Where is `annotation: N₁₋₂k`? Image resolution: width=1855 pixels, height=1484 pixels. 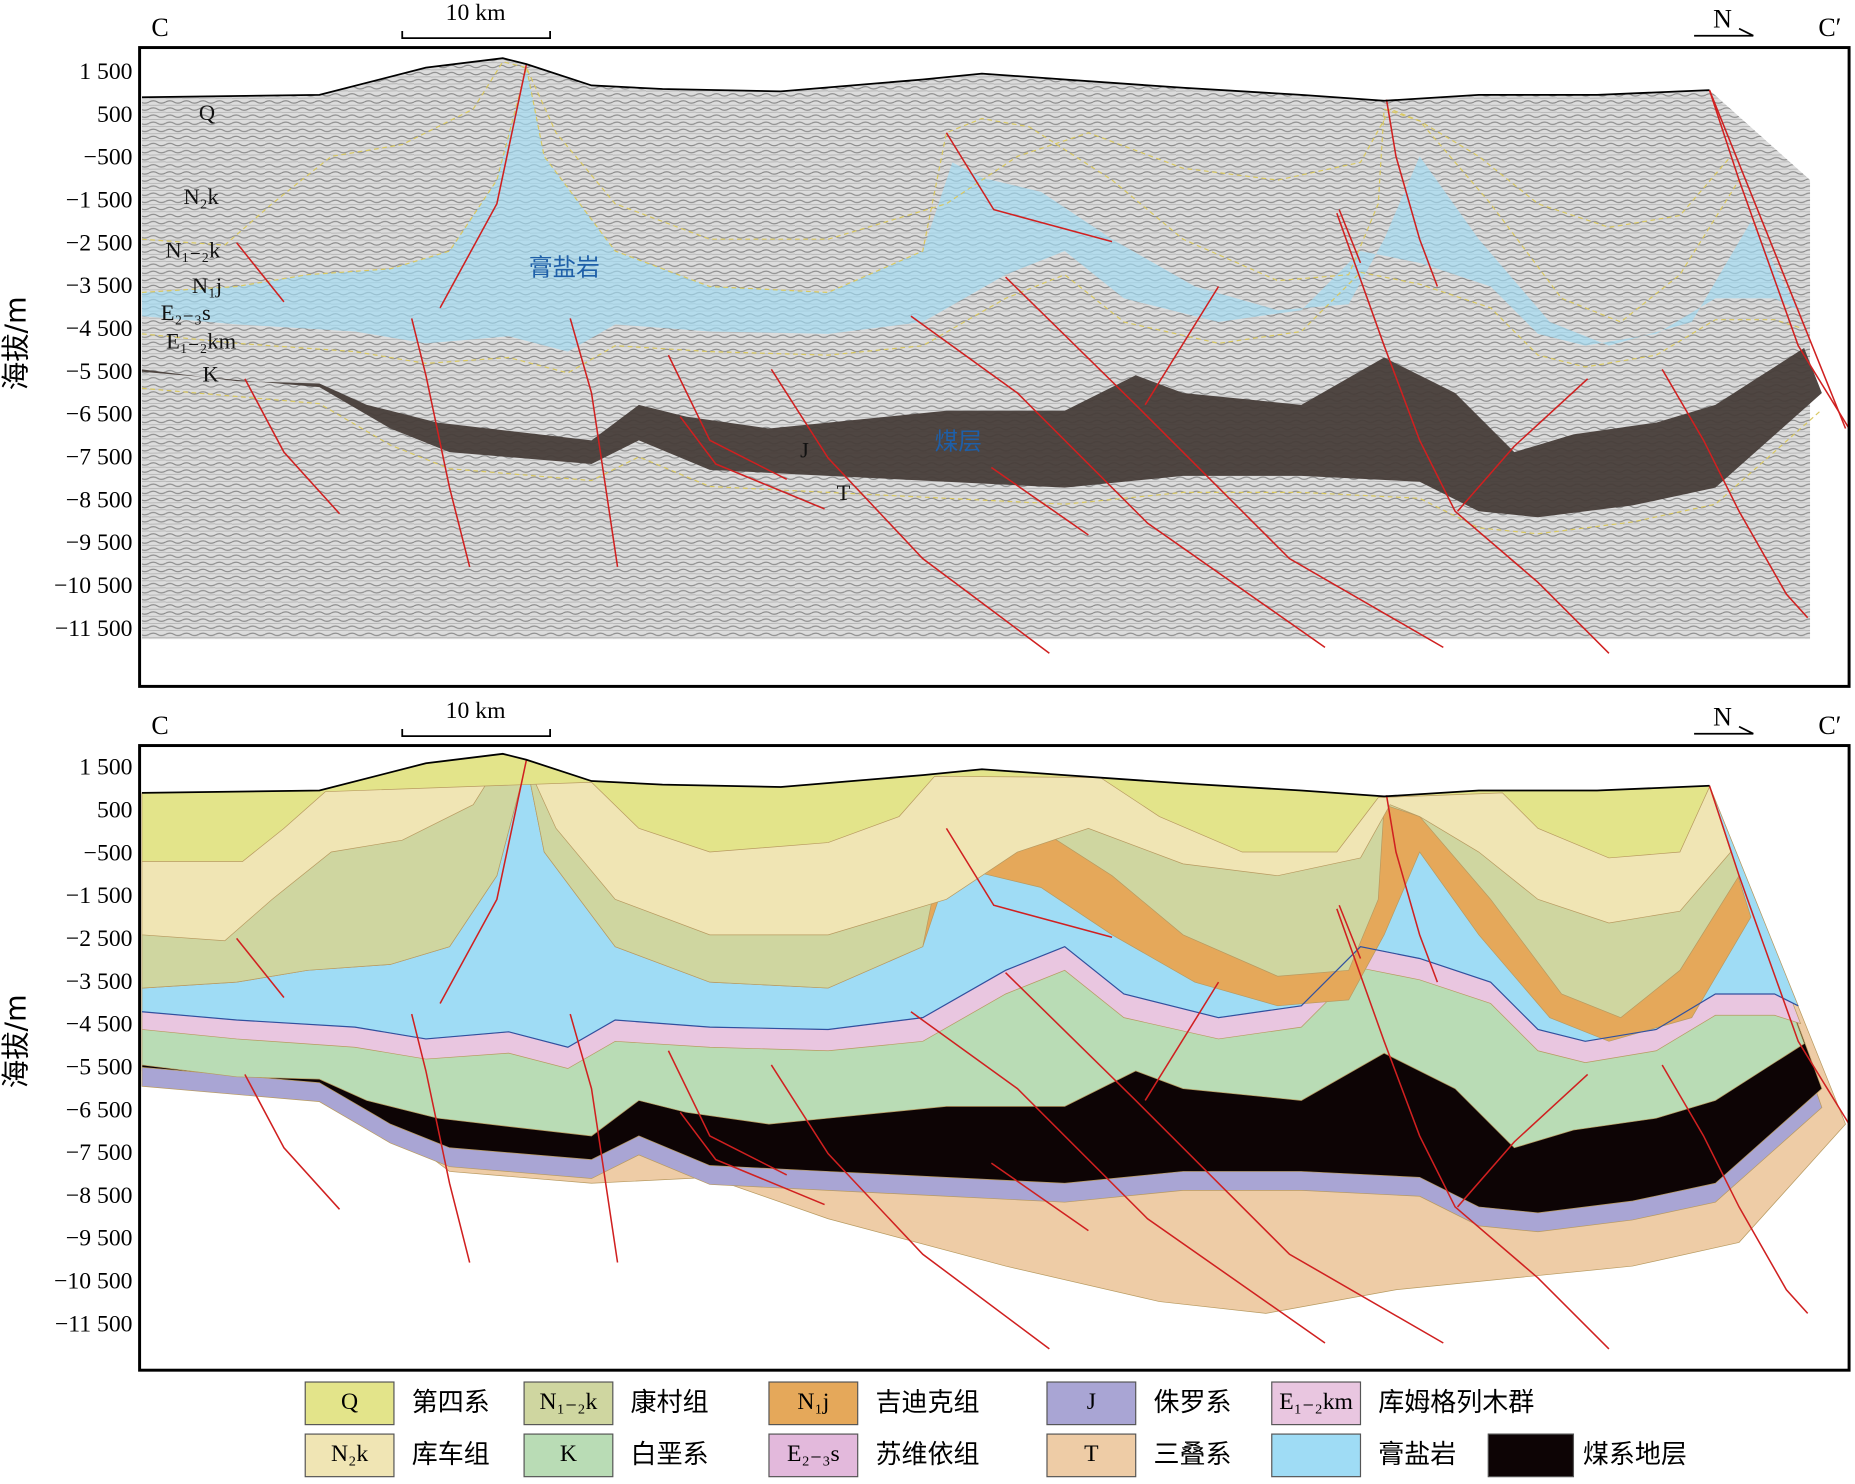 annotation: N₁₋₂k is located at coordinates (193, 249).